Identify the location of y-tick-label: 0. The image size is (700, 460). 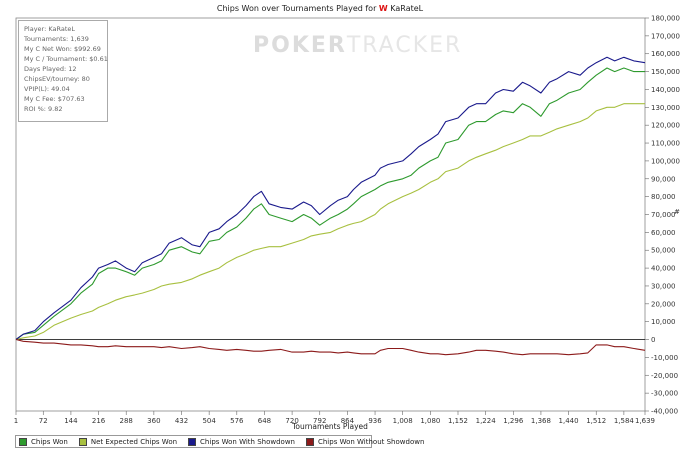
(653, 340).